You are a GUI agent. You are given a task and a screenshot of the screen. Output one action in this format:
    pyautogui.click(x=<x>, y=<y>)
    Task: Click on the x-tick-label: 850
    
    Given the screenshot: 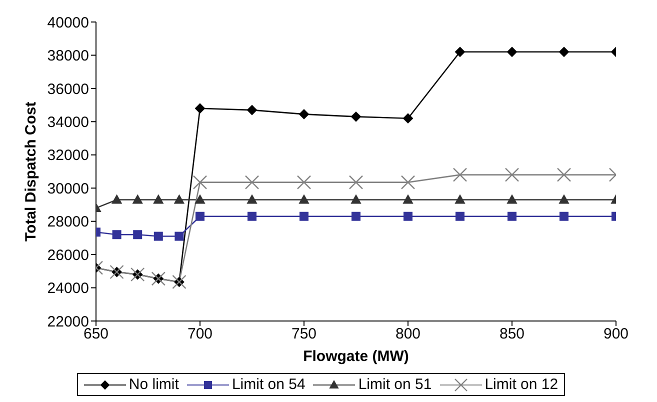 What is the action you would take?
    pyautogui.click(x=512, y=334)
    